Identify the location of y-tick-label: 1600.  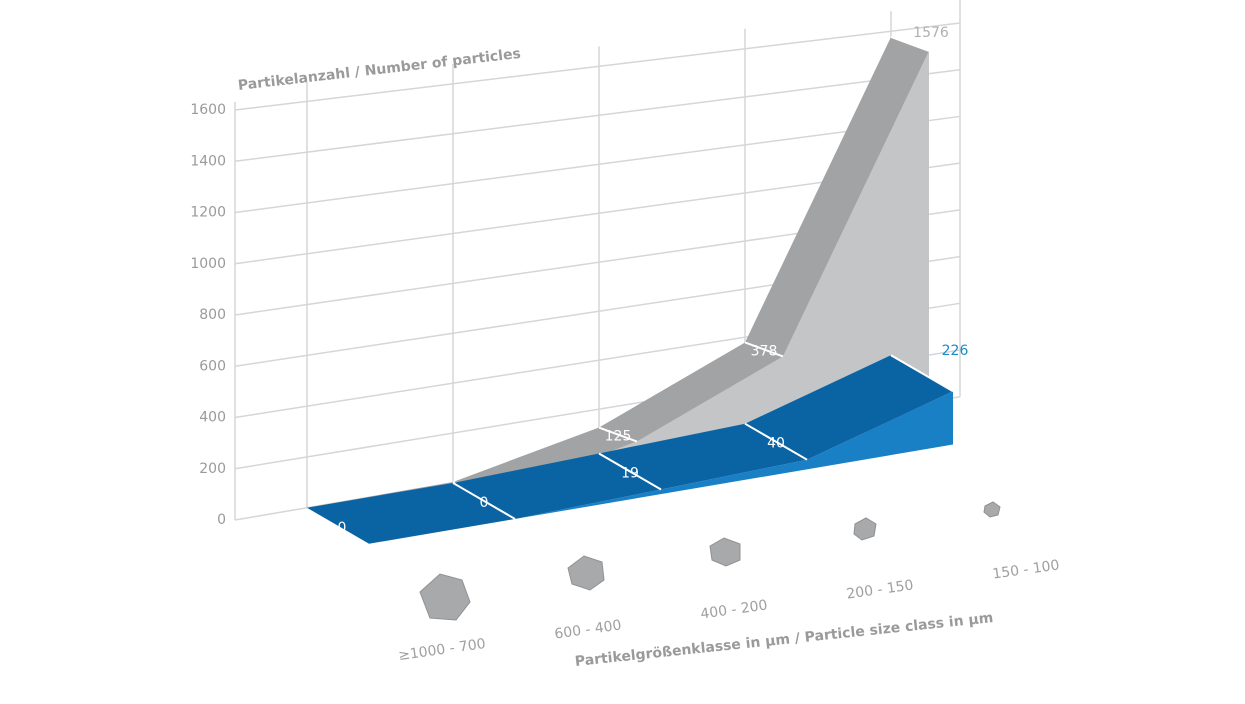
(208, 110).